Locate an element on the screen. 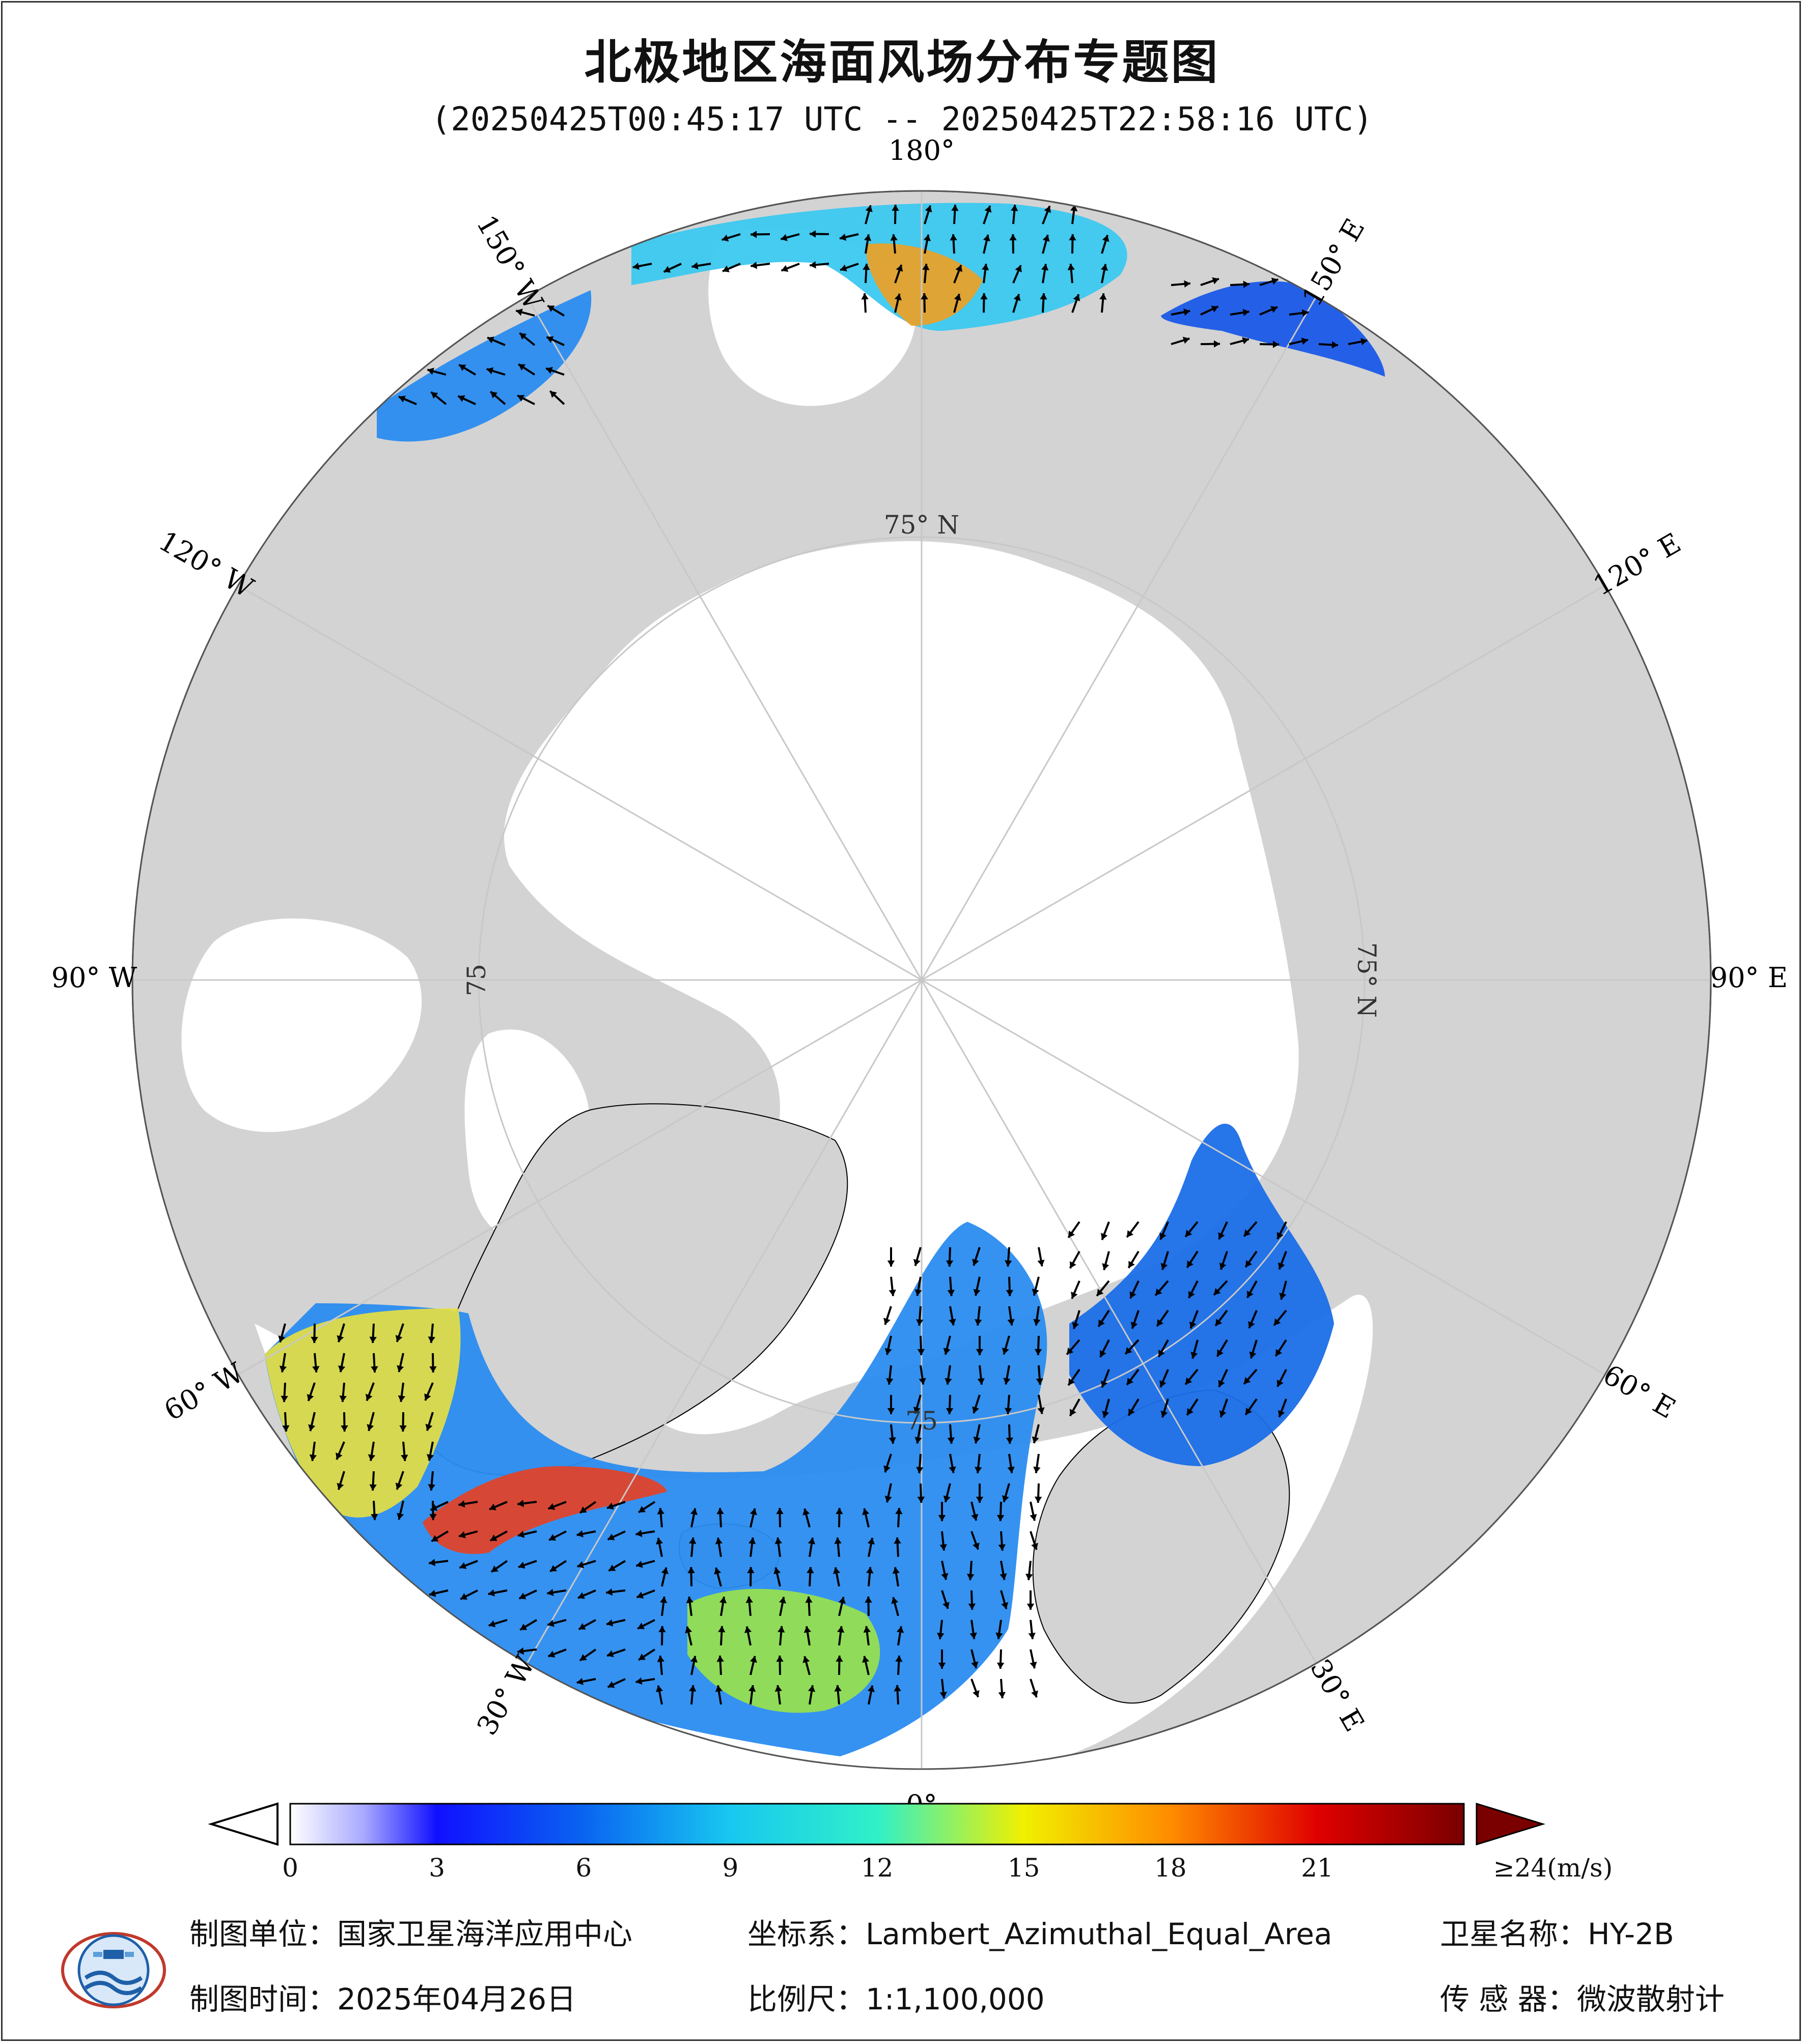  satellite-label: 卫星名称：HY-2B is located at coordinates (1557, 1934).